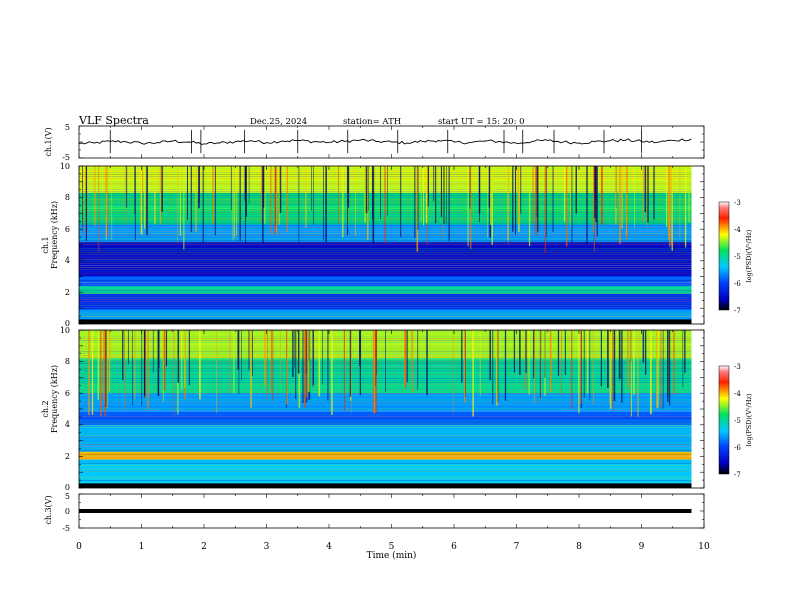  Describe the element at coordinates (54, 399) in the screenshot. I see `ch2-frequency-label: Frequency (kHz)` at that location.